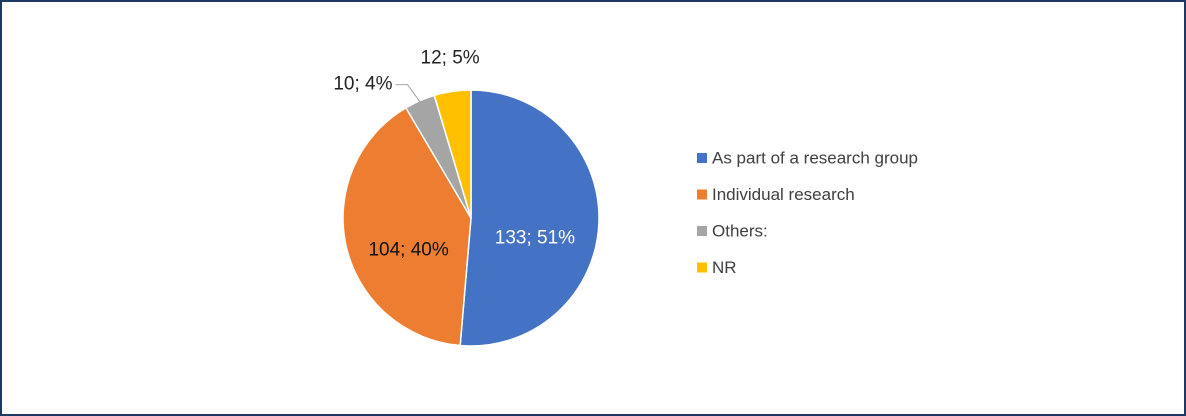 The width and height of the screenshot is (1186, 416). I want to click on data-label: 12; 5%, so click(450, 58).